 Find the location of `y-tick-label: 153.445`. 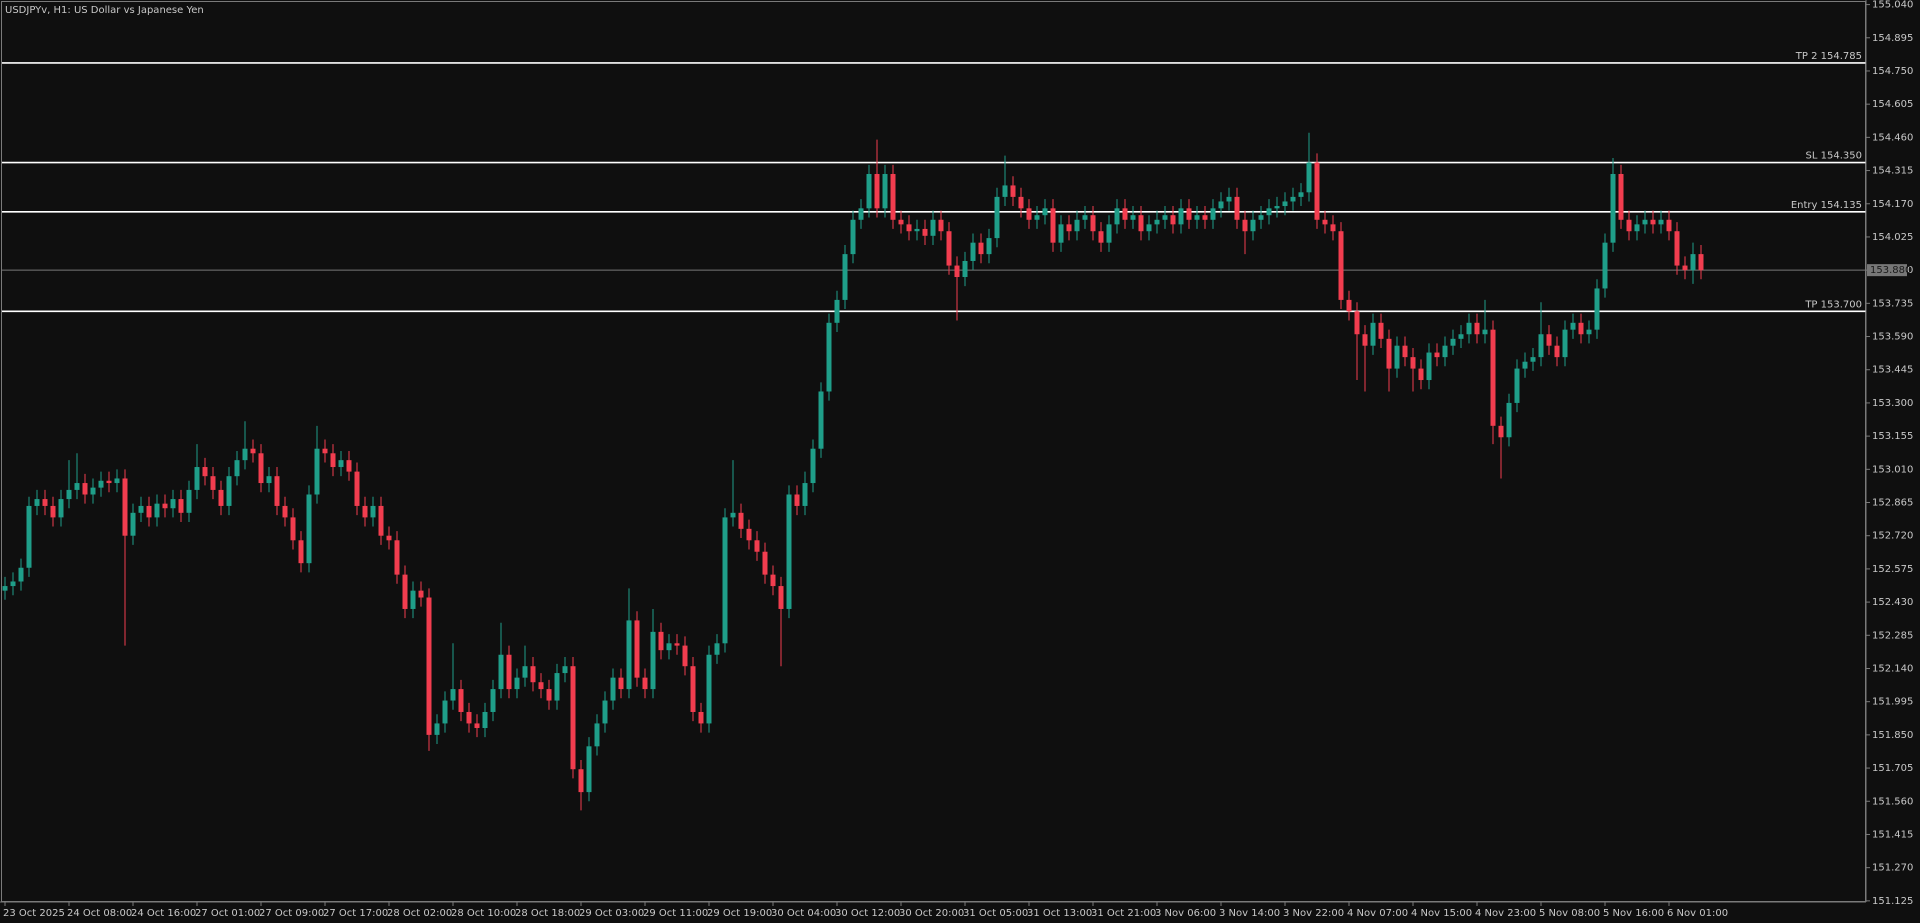

y-tick-label: 153.445 is located at coordinates (1892, 370).